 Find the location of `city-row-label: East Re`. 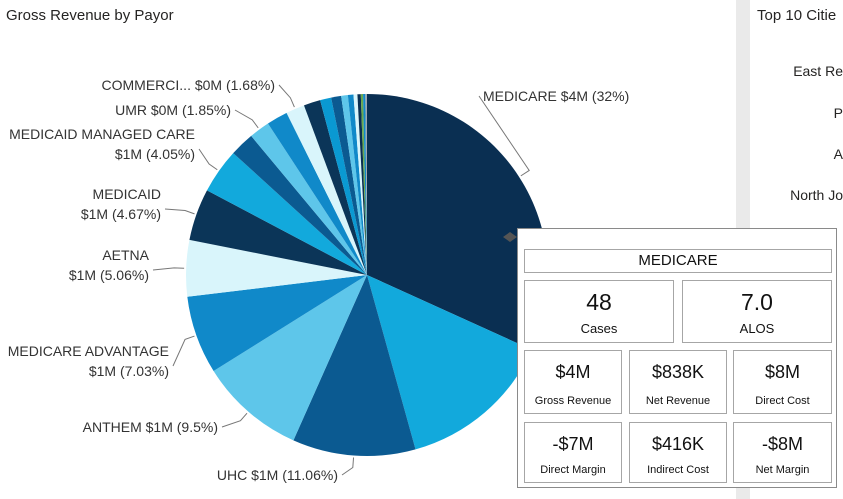

city-row-label: East Re is located at coordinates (818, 71).